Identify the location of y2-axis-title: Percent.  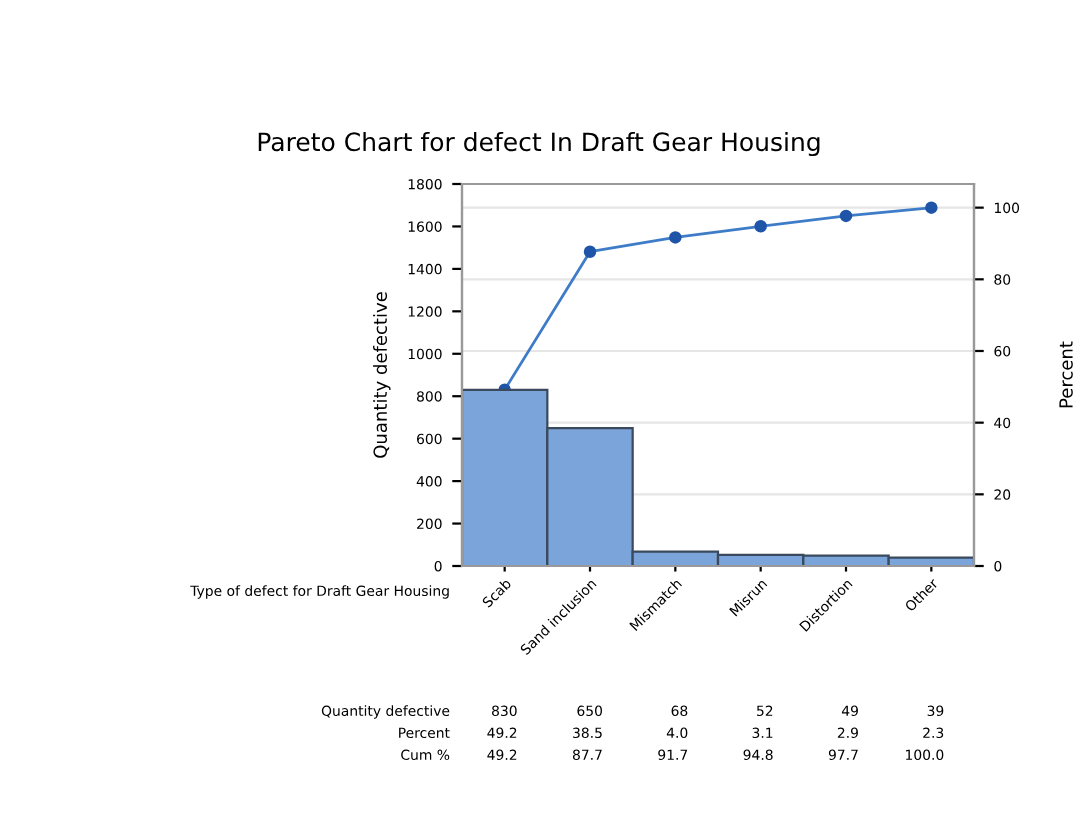
(1066, 374).